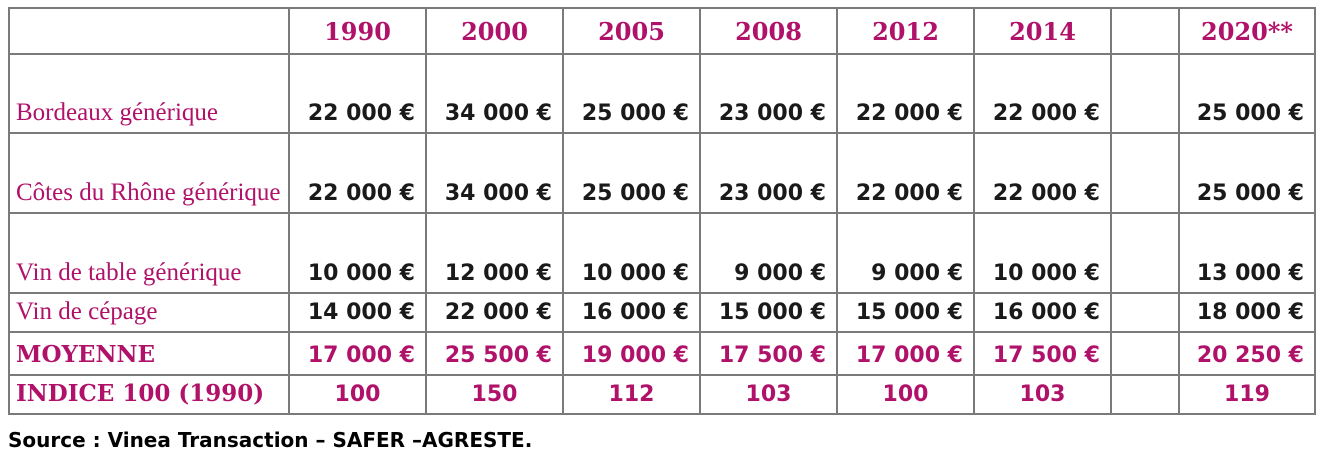 This screenshot has height=457, width=1328. I want to click on table-cell: 14 000 €, so click(357, 312).